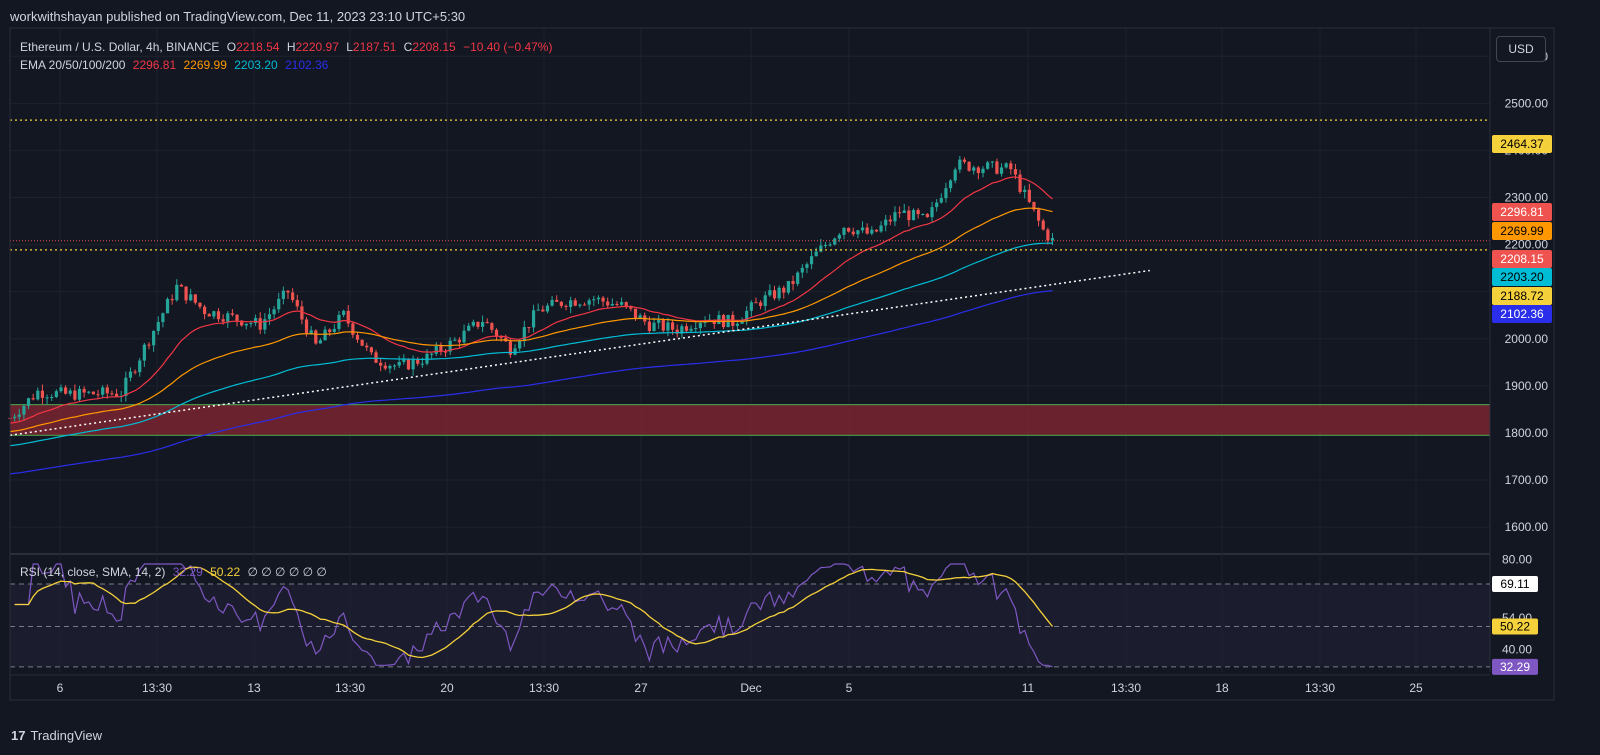 Image resolution: width=1600 pixels, height=755 pixels. What do you see at coordinates (1527, 480) in the screenshot?
I see `y-tick-label: 1700.00` at bounding box center [1527, 480].